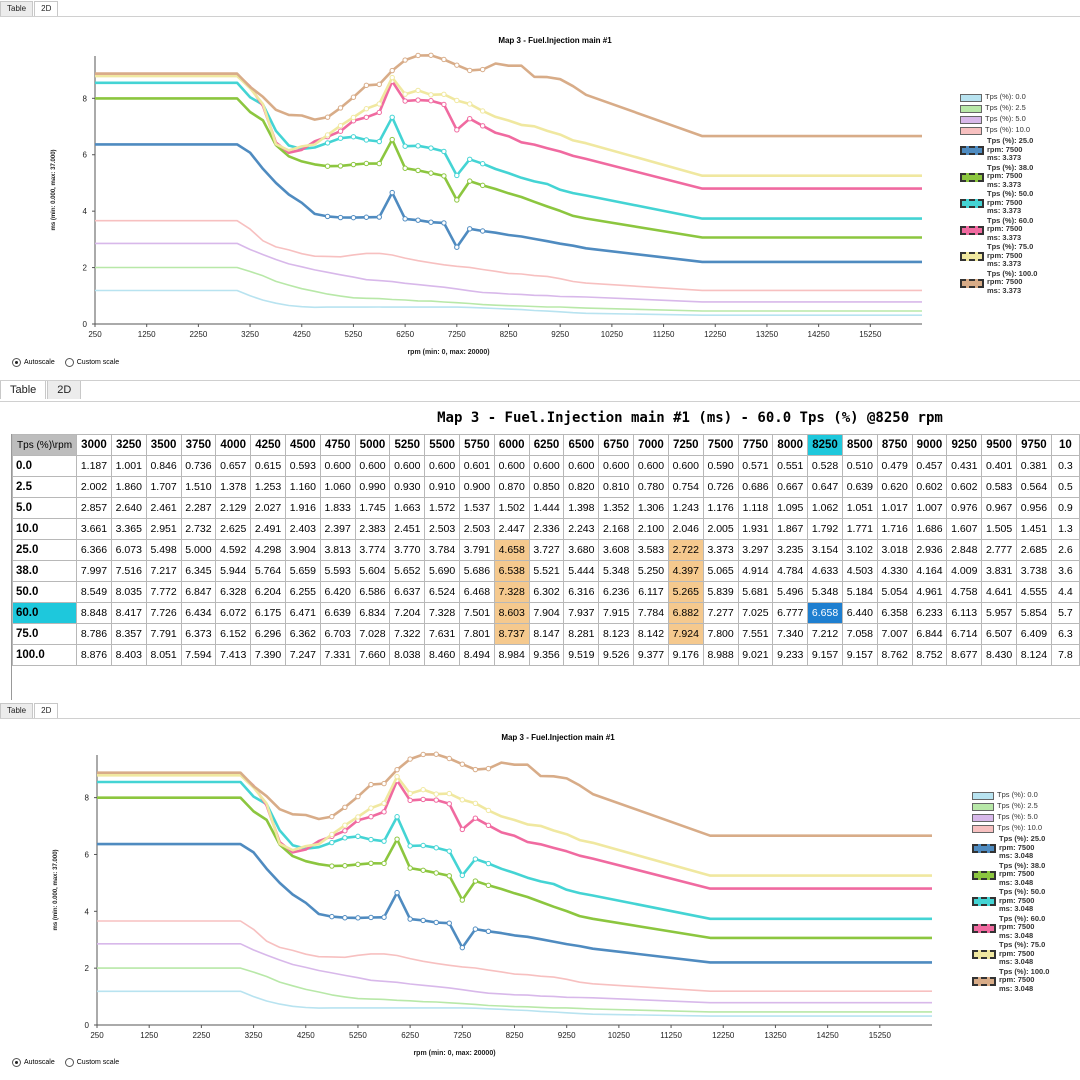 This screenshot has width=1080, height=1080. Describe the element at coordinates (128, 508) in the screenshot. I see `table-cell: 2.640` at that location.